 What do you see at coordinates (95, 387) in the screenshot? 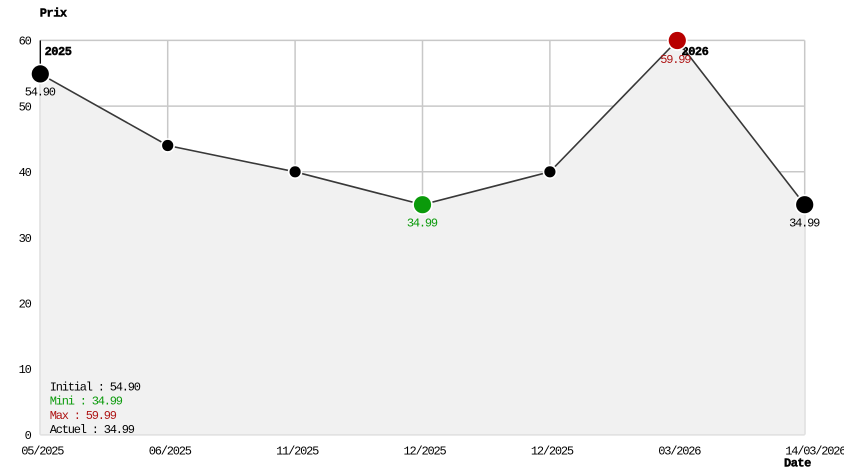
I see `svg-text: Initial : 54.90` at bounding box center [95, 387].